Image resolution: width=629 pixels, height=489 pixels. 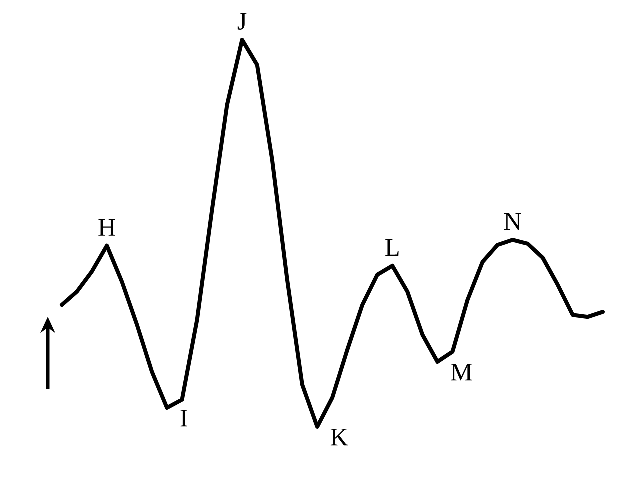 I want to click on annotation: H, so click(x=107, y=227).